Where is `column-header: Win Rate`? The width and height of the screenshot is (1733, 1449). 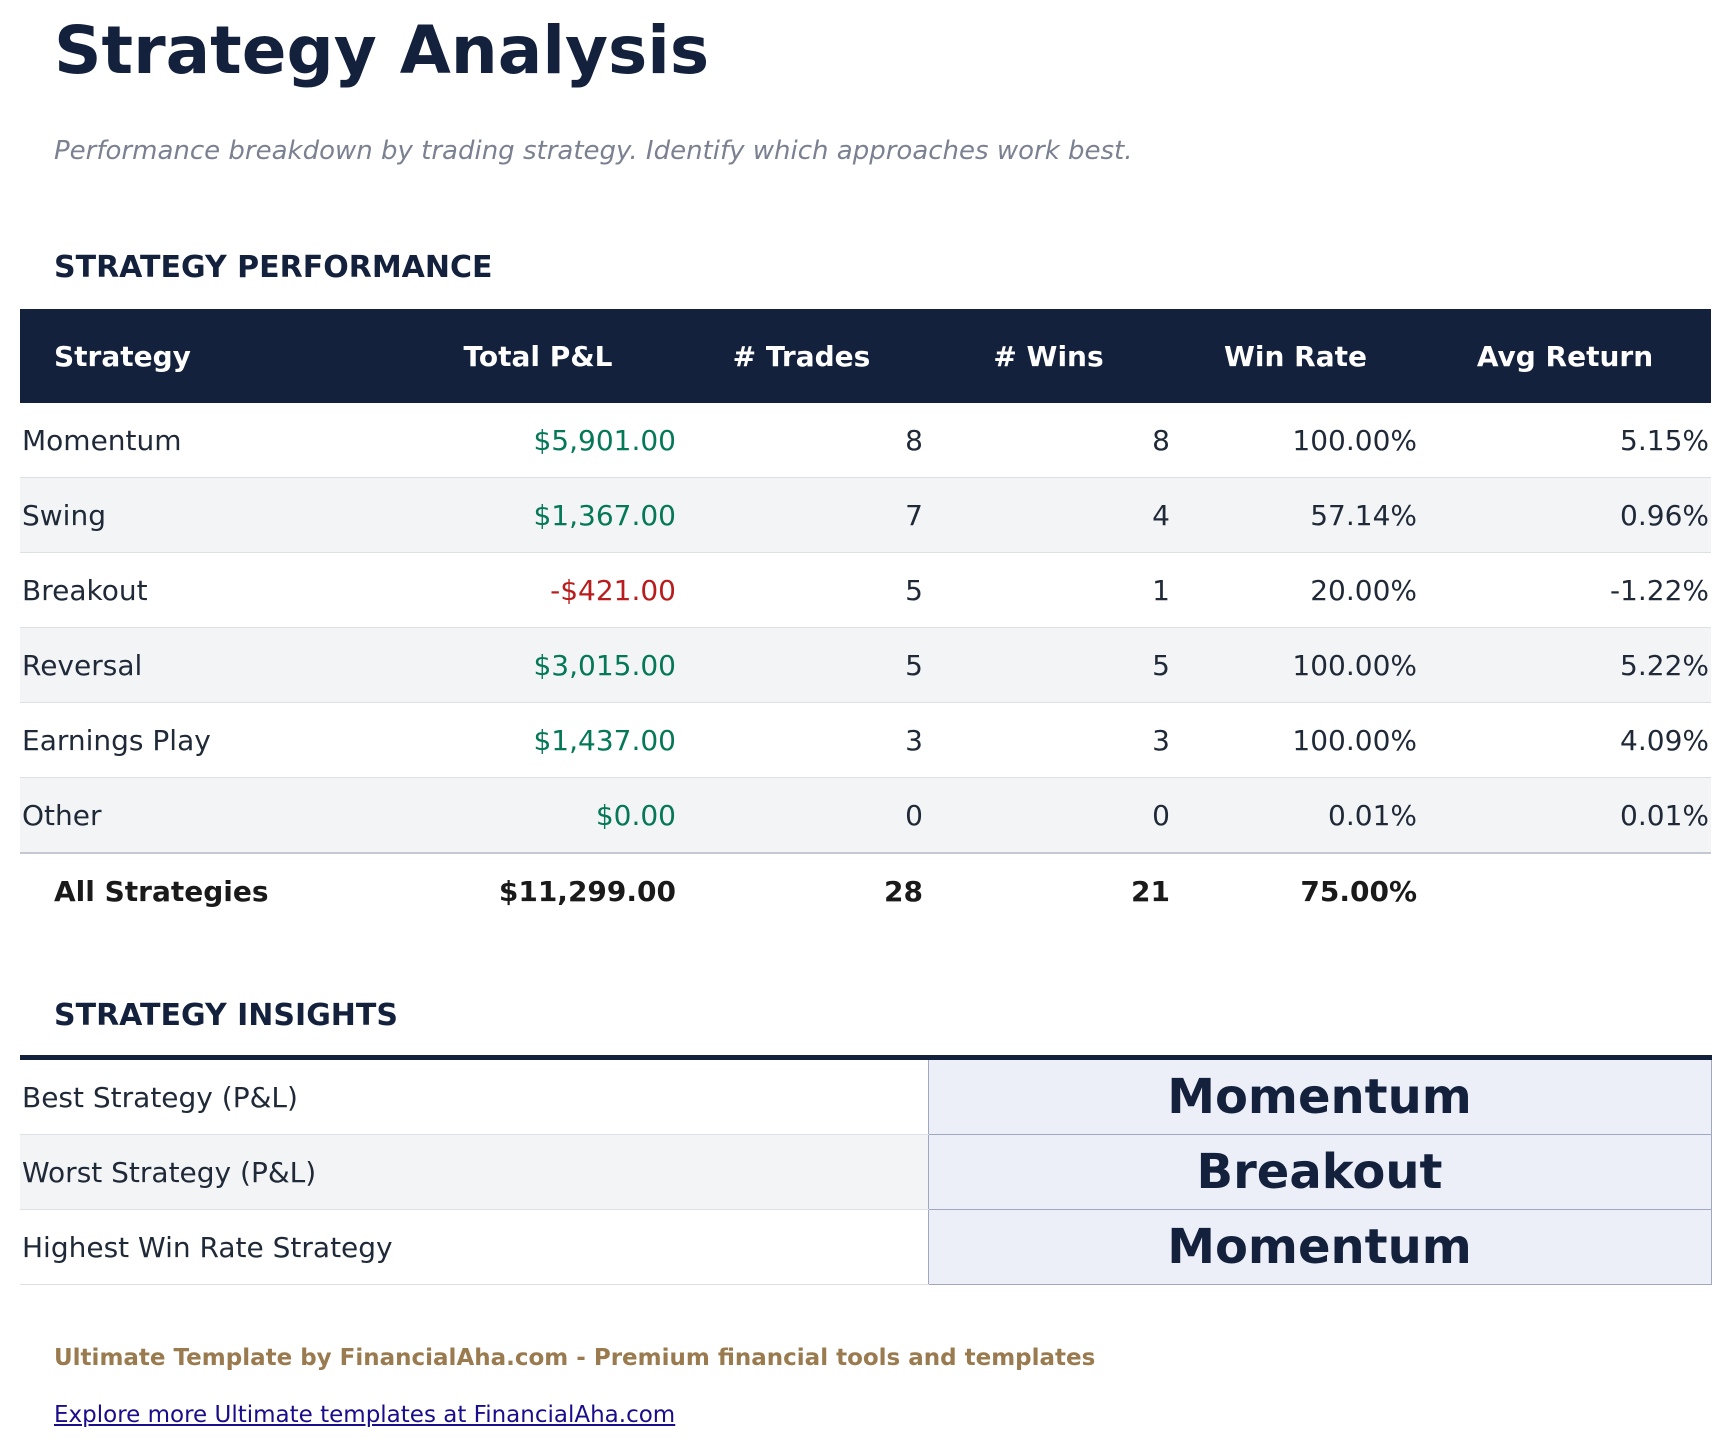
column-header: Win Rate is located at coordinates (1295, 356).